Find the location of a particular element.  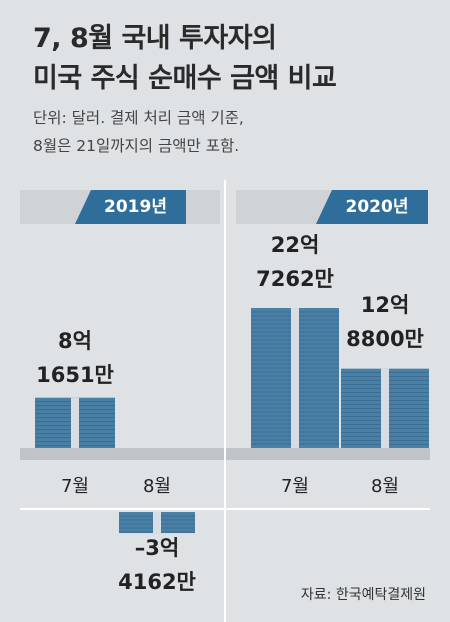

year-badge-2019: 2019년 is located at coordinates (130, 207).